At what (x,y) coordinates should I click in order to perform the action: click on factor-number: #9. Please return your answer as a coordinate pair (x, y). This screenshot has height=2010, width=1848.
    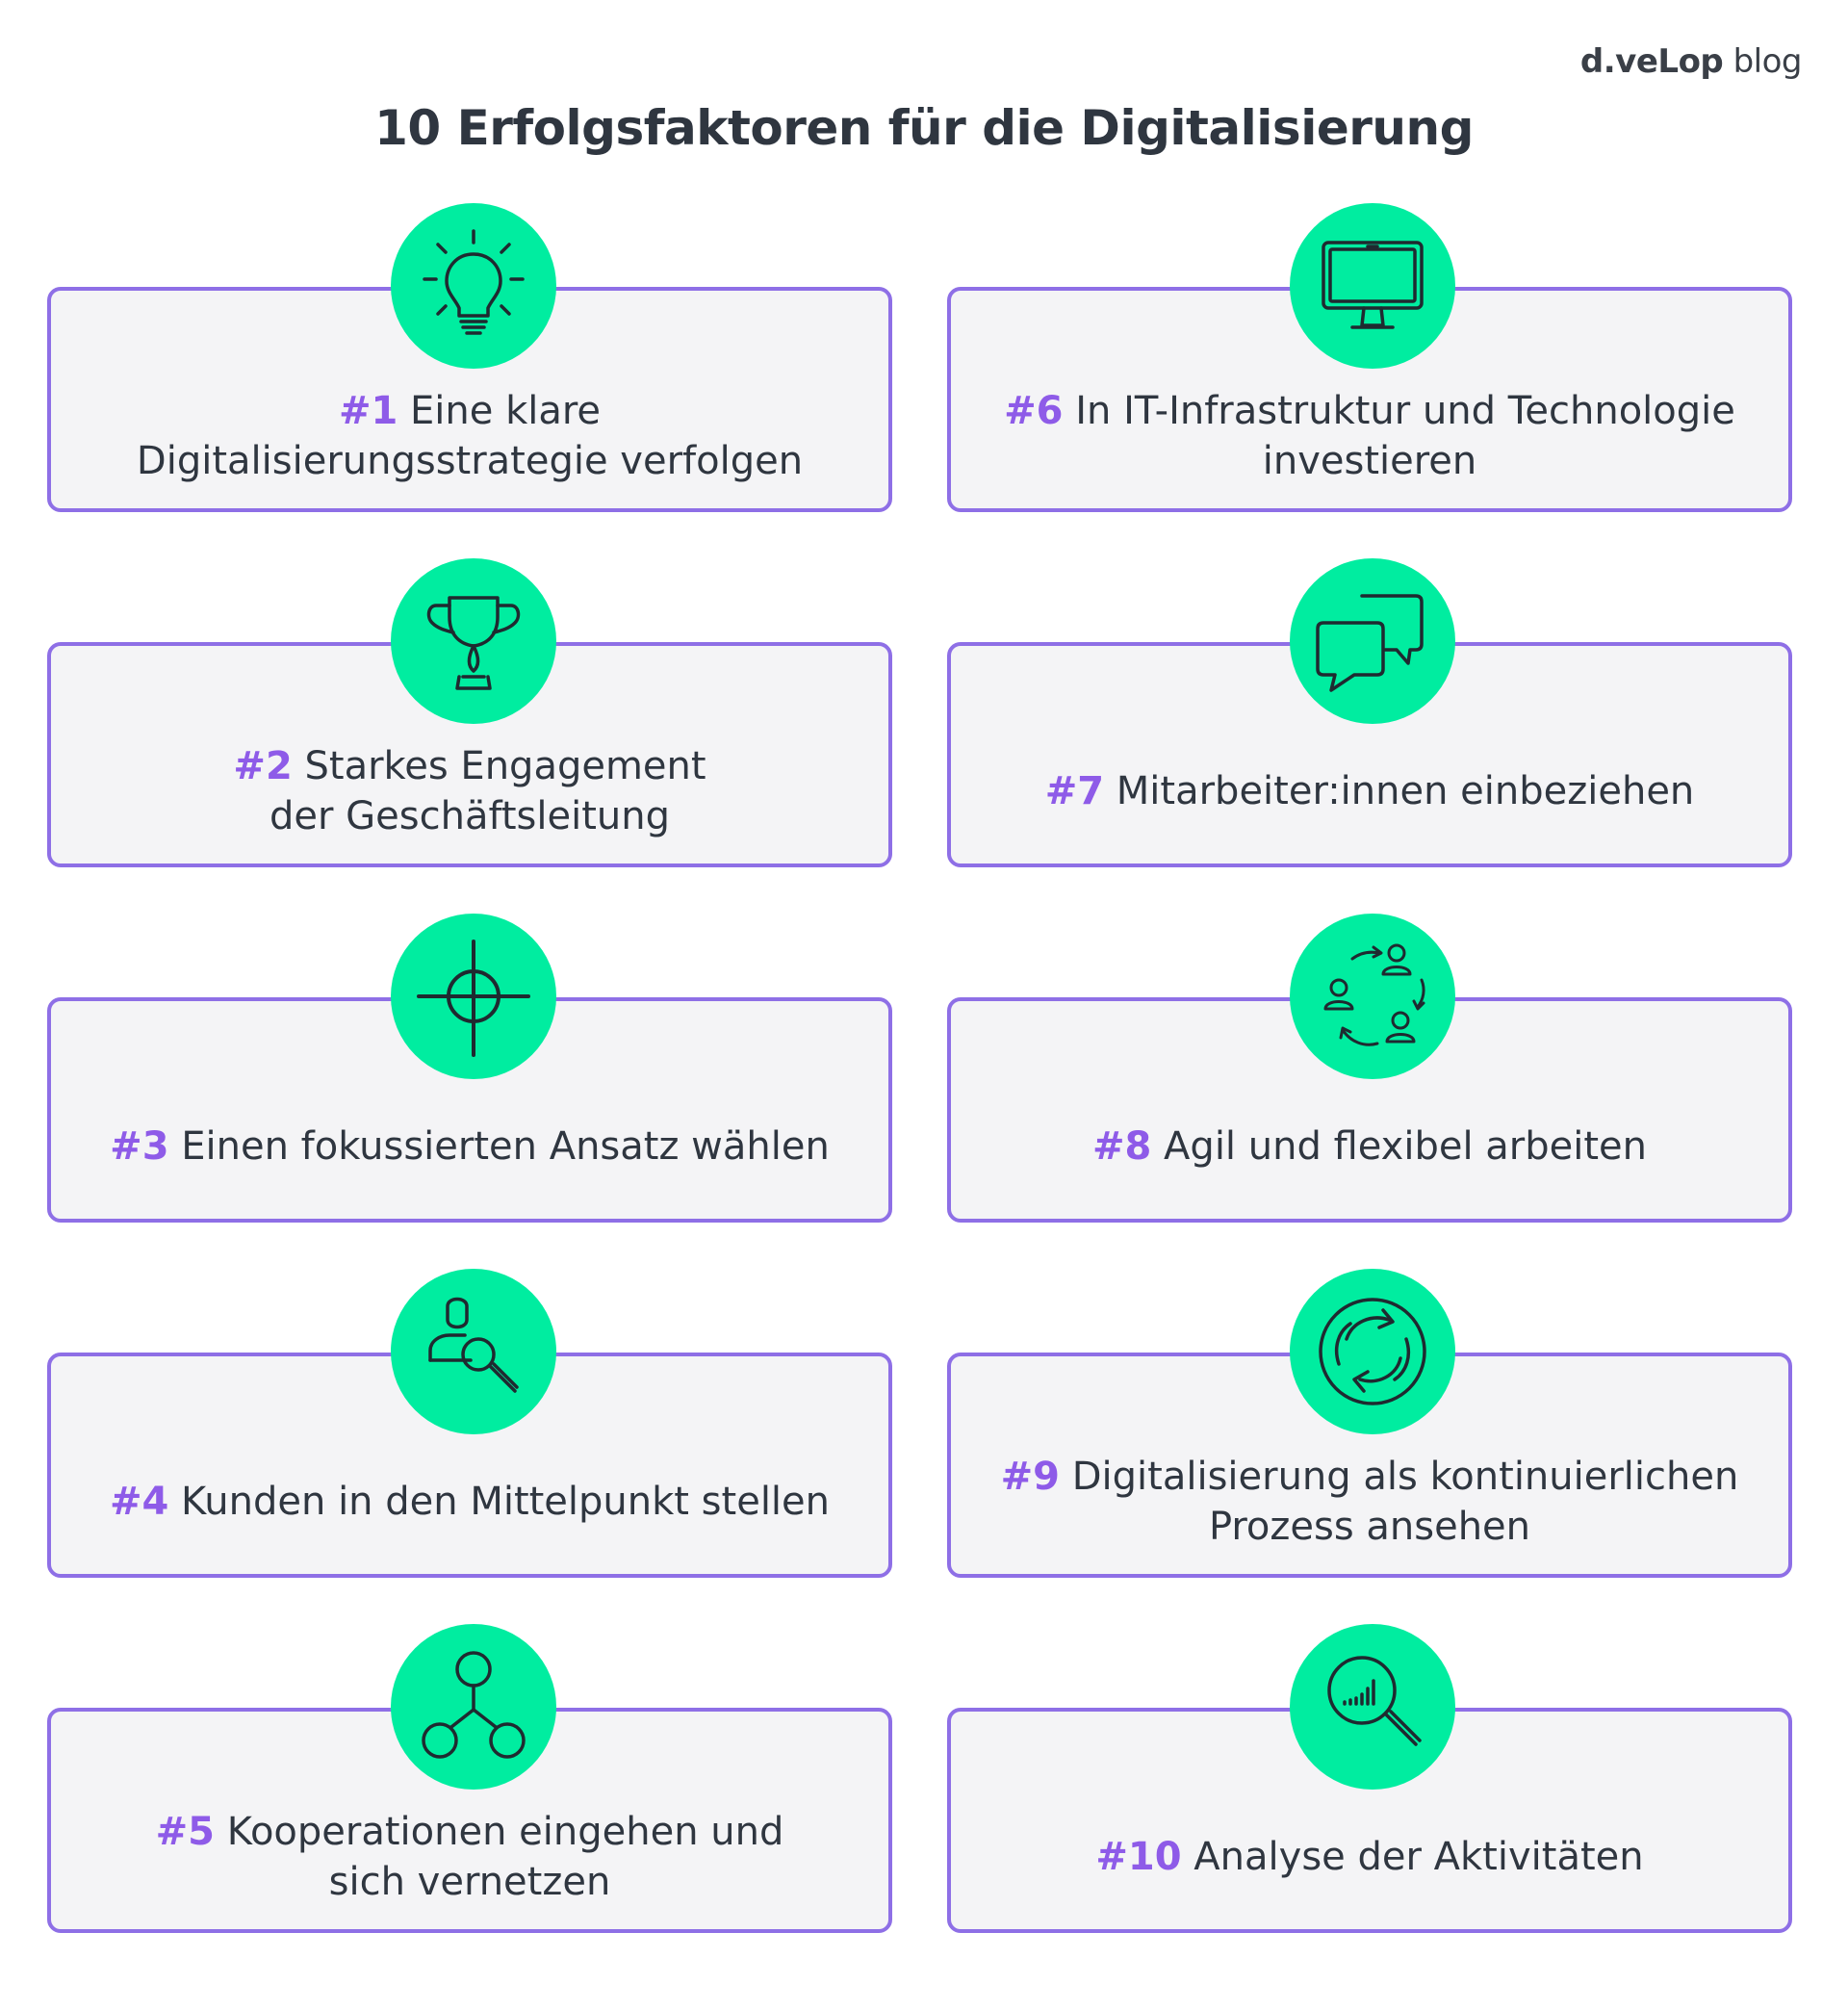
    Looking at the image, I should click on (1030, 1477).